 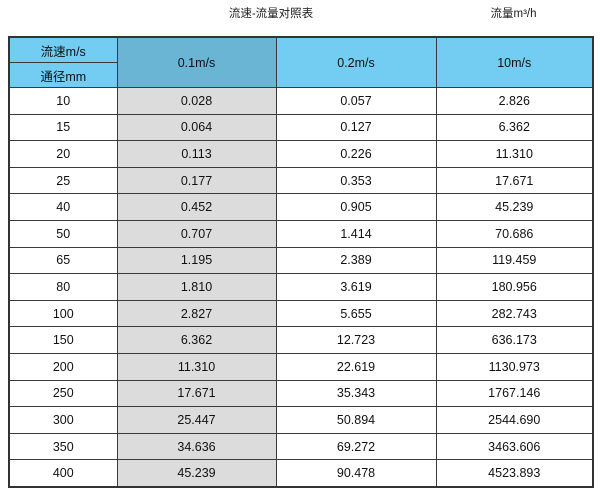 What do you see at coordinates (514, 154) in the screenshot?
I see `cell-flow-10ms: 11.310` at bounding box center [514, 154].